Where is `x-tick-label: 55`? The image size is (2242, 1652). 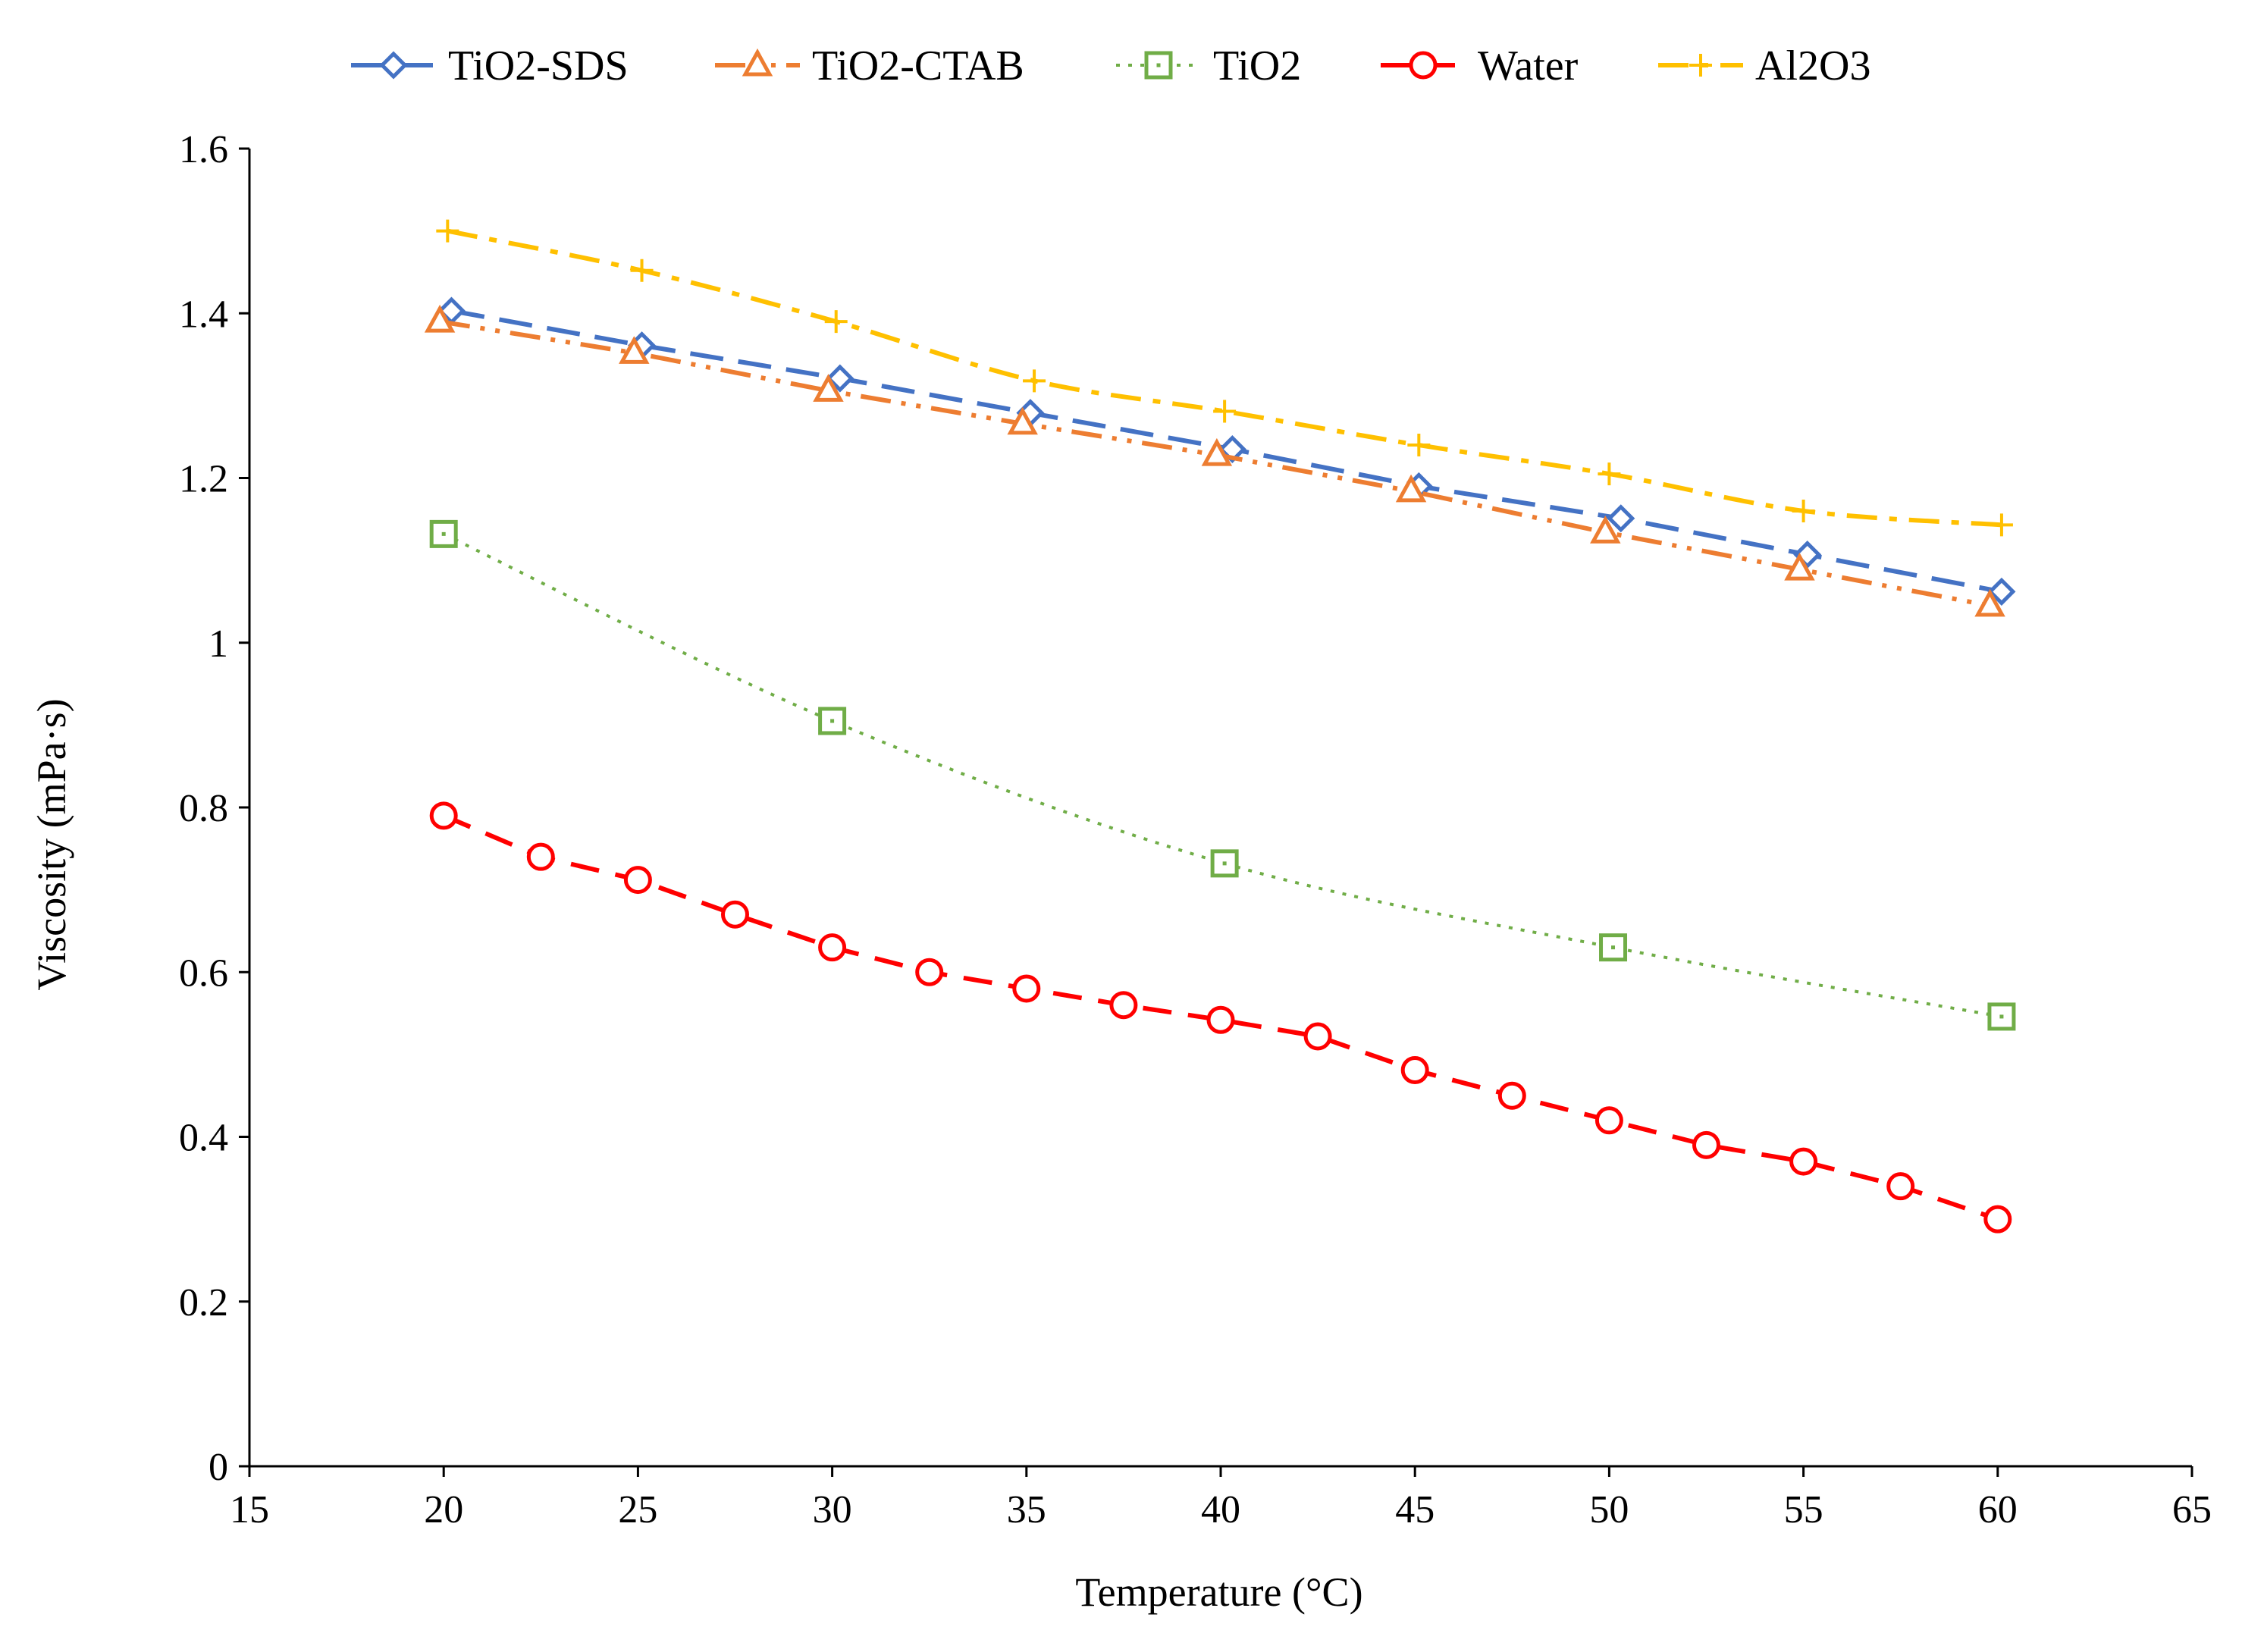 x-tick-label: 55 is located at coordinates (1804, 1509).